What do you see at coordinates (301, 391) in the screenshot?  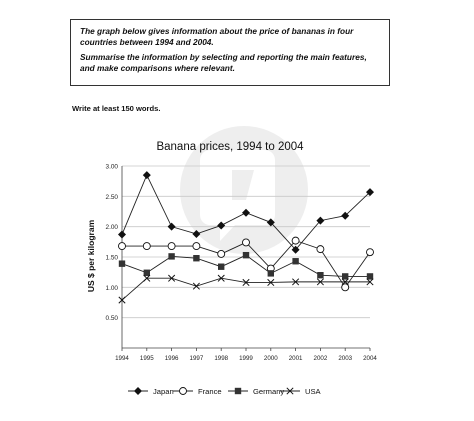 I see `legend-item-usa: USA` at bounding box center [301, 391].